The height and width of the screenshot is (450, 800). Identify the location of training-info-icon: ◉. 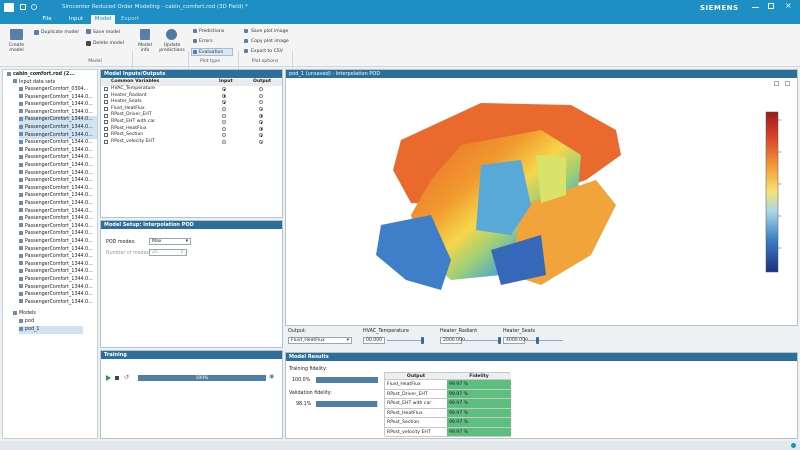
(272, 376).